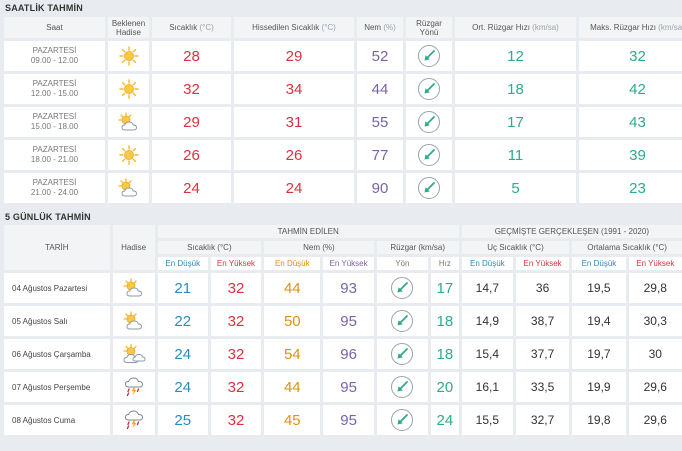 The width and height of the screenshot is (682, 451). What do you see at coordinates (487, 263) in the screenshot?
I see `sub-extreme-low: En Düşük` at bounding box center [487, 263].